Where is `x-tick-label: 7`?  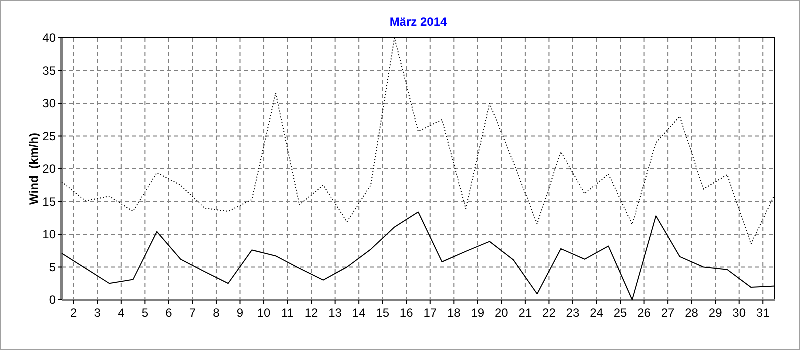
x-tick-label: 7 is located at coordinates (192, 313).